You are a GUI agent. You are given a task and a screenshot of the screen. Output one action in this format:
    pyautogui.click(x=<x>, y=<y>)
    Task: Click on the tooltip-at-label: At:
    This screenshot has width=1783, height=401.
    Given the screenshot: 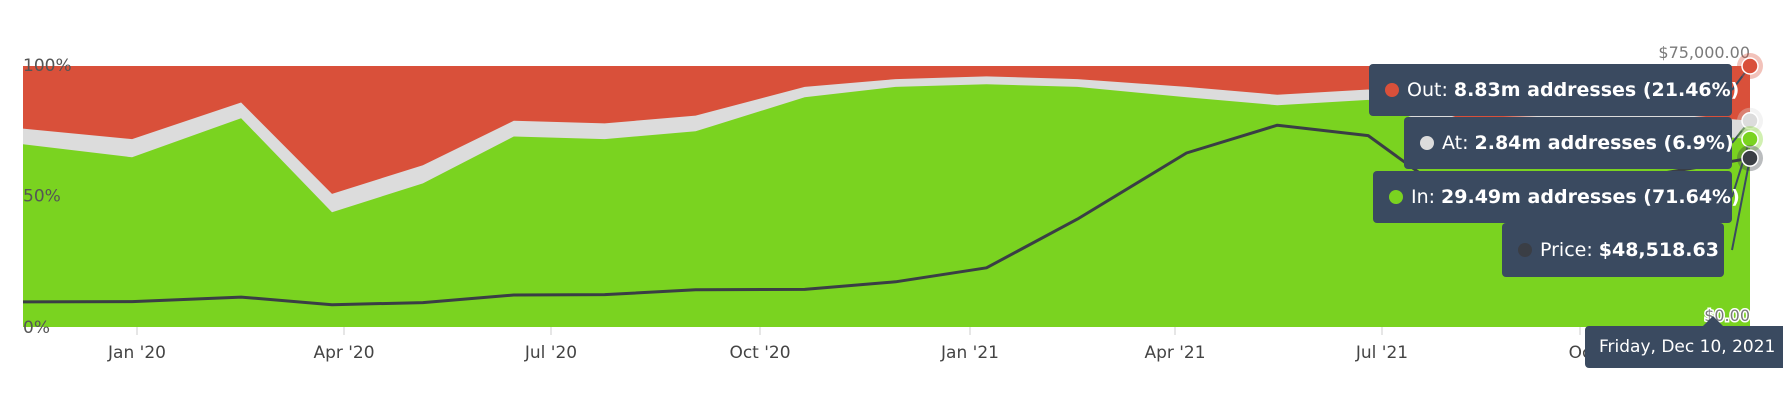 What is the action you would take?
    pyautogui.click(x=1455, y=143)
    